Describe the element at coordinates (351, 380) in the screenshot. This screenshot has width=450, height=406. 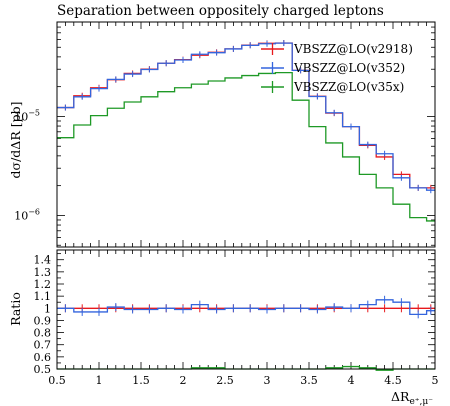
I see `x-tick-label: 4` at that location.